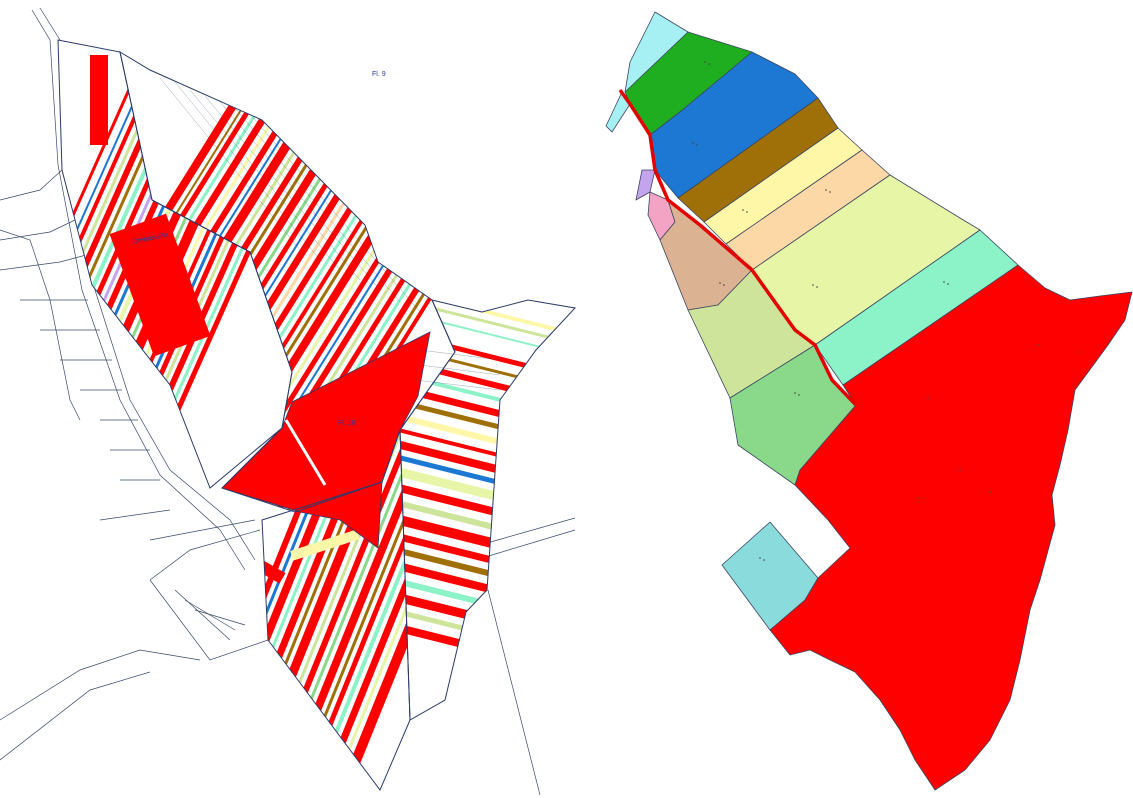 The width and height of the screenshot is (1133, 798). Describe the element at coordinates (734, 125) in the screenshot. I see `parcel-blue` at that location.